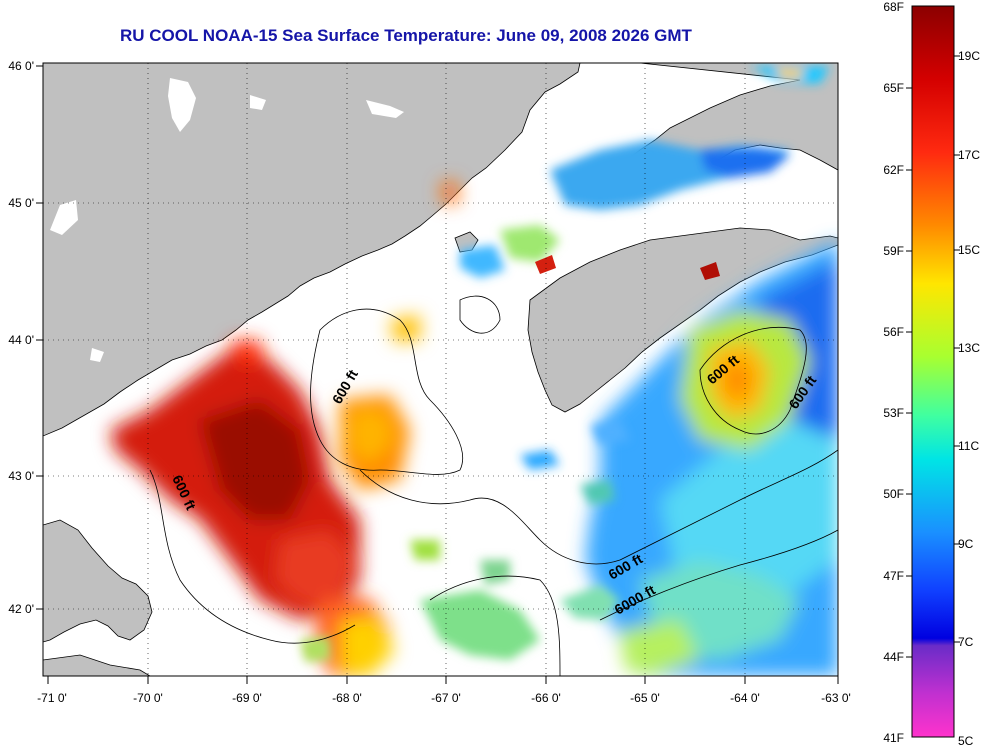 This screenshot has height=754, width=984. I want to click on c-label: 7C, so click(966, 642).